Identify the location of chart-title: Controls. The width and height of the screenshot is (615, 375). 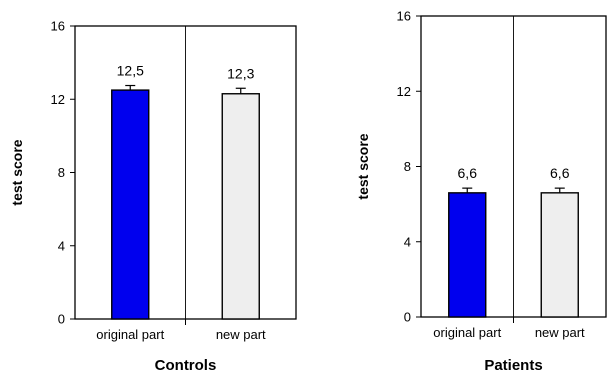
(186, 365).